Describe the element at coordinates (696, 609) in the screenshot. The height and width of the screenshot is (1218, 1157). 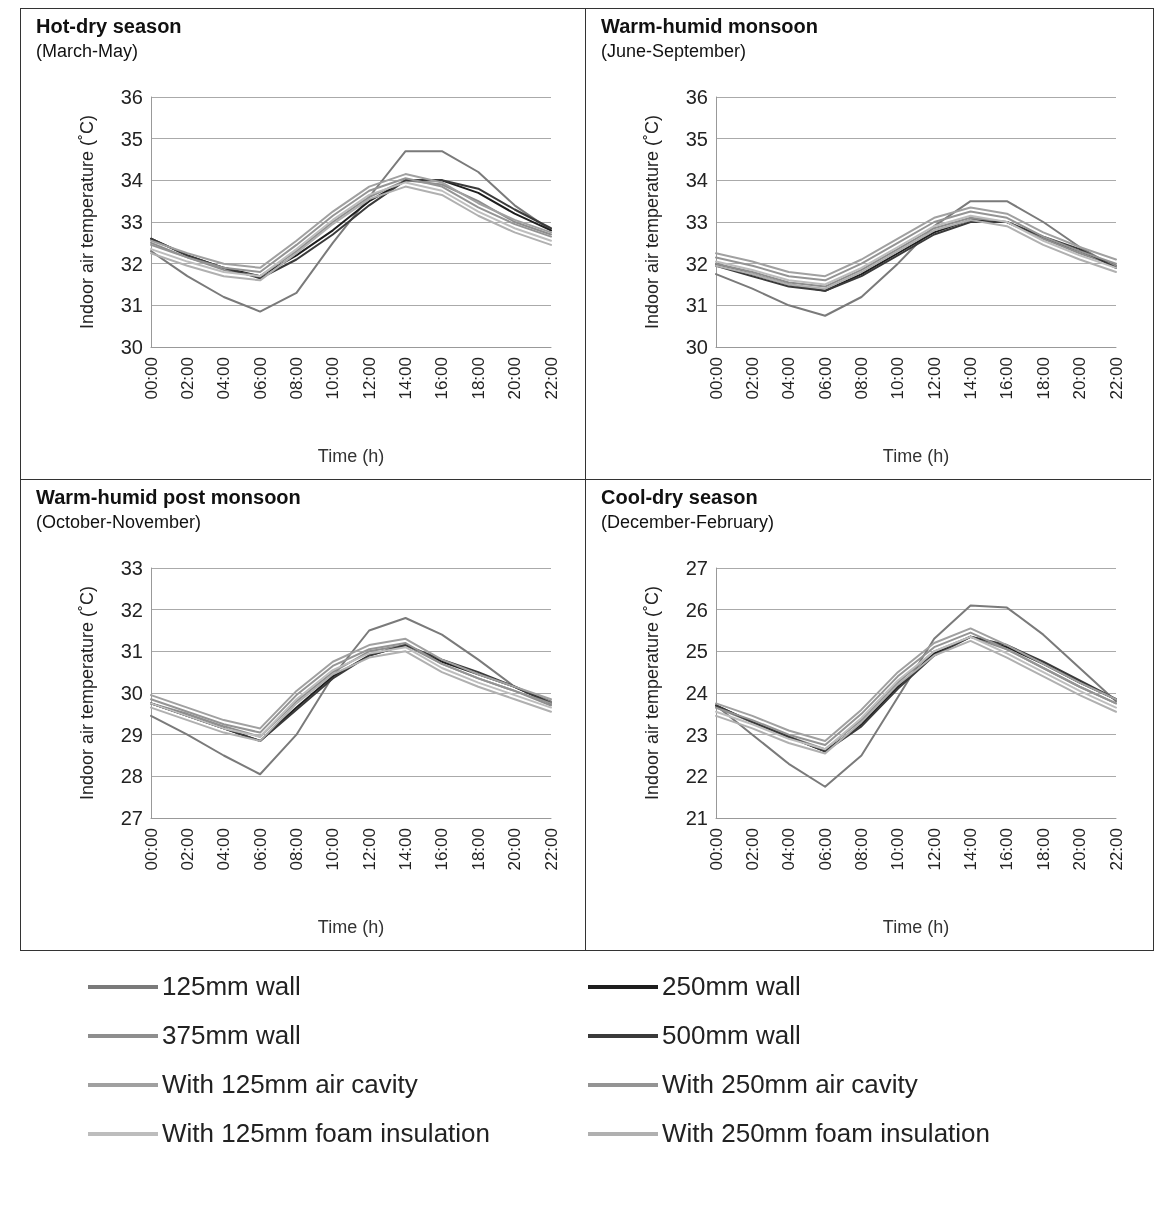
I see `y-tick-label: 26` at that location.